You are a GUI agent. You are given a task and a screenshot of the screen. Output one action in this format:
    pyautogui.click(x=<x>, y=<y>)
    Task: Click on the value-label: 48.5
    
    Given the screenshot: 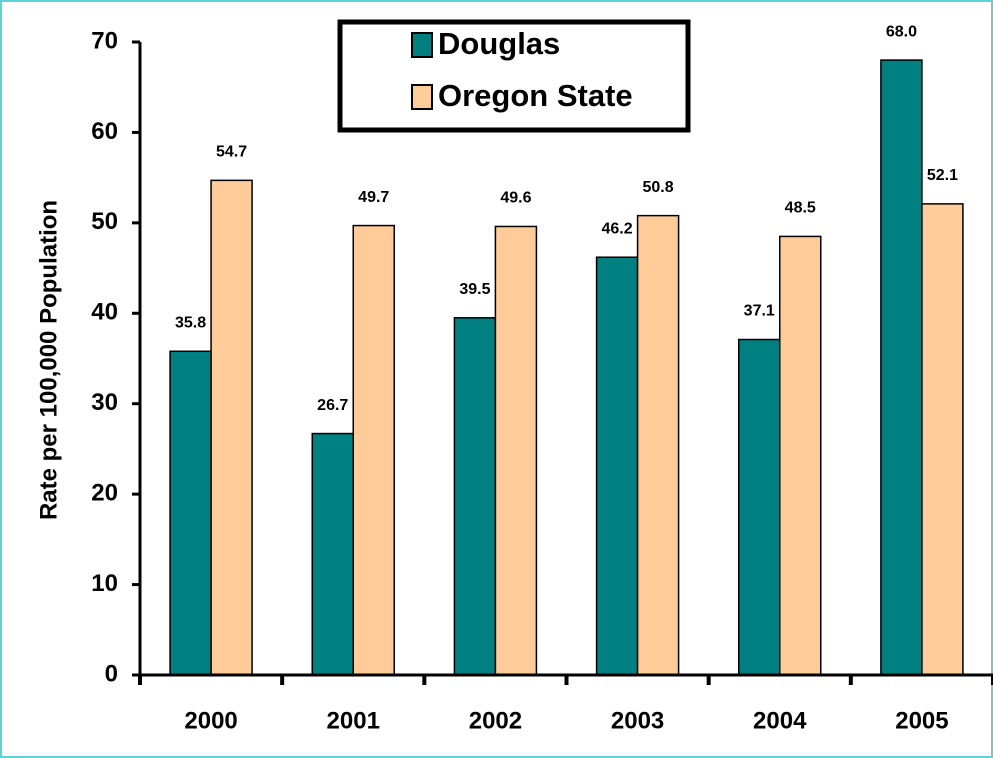 What is the action you would take?
    pyautogui.click(x=800, y=208)
    